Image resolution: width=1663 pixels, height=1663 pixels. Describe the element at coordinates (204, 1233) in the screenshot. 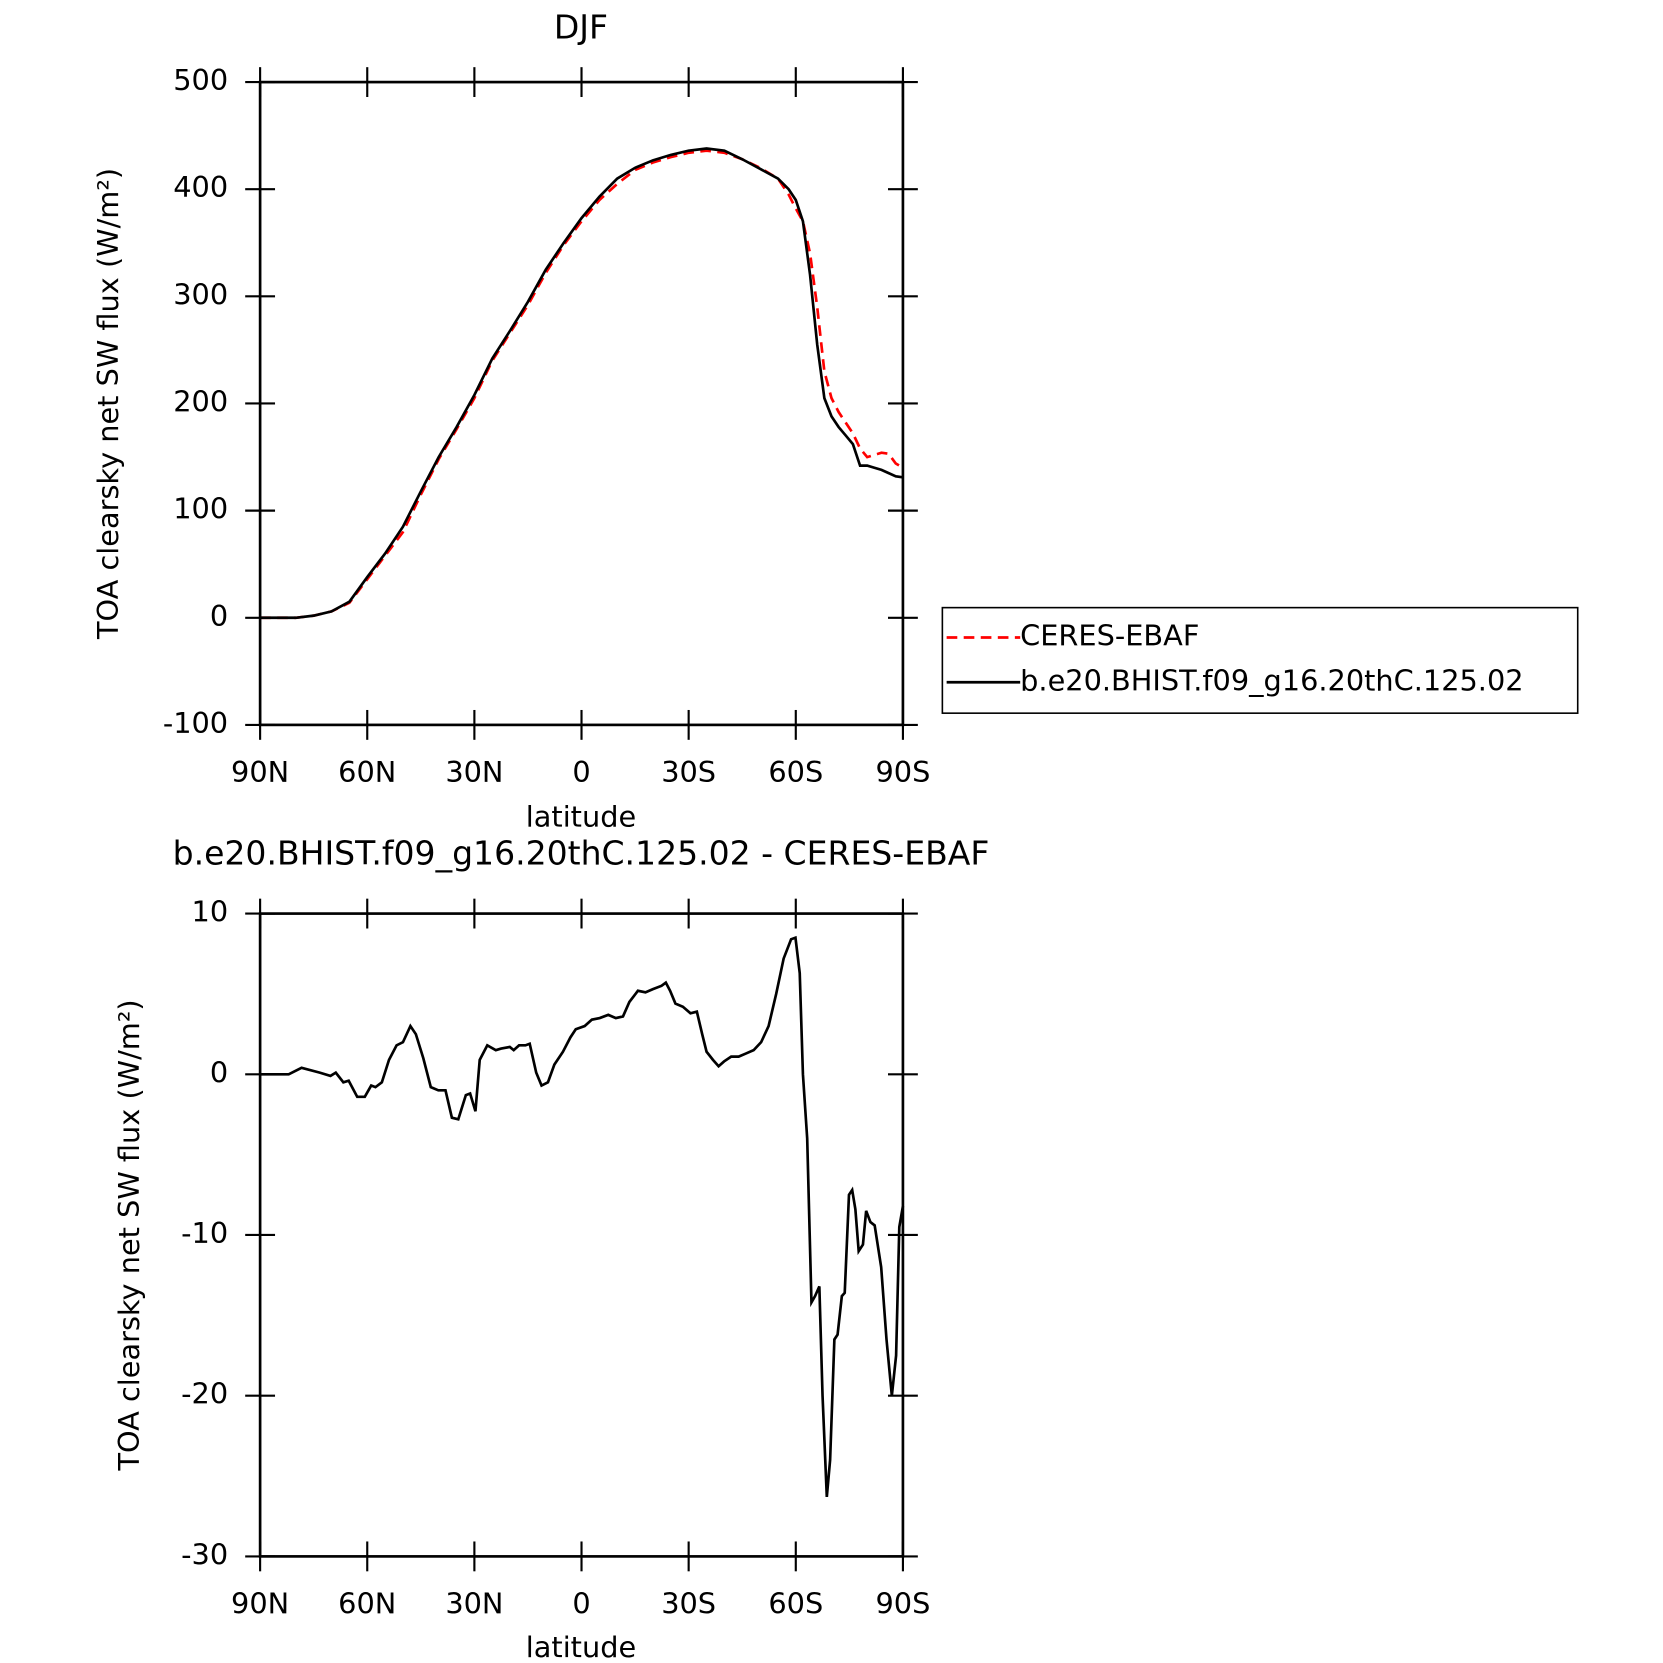

I see `y-tick-label: -10` at that location.